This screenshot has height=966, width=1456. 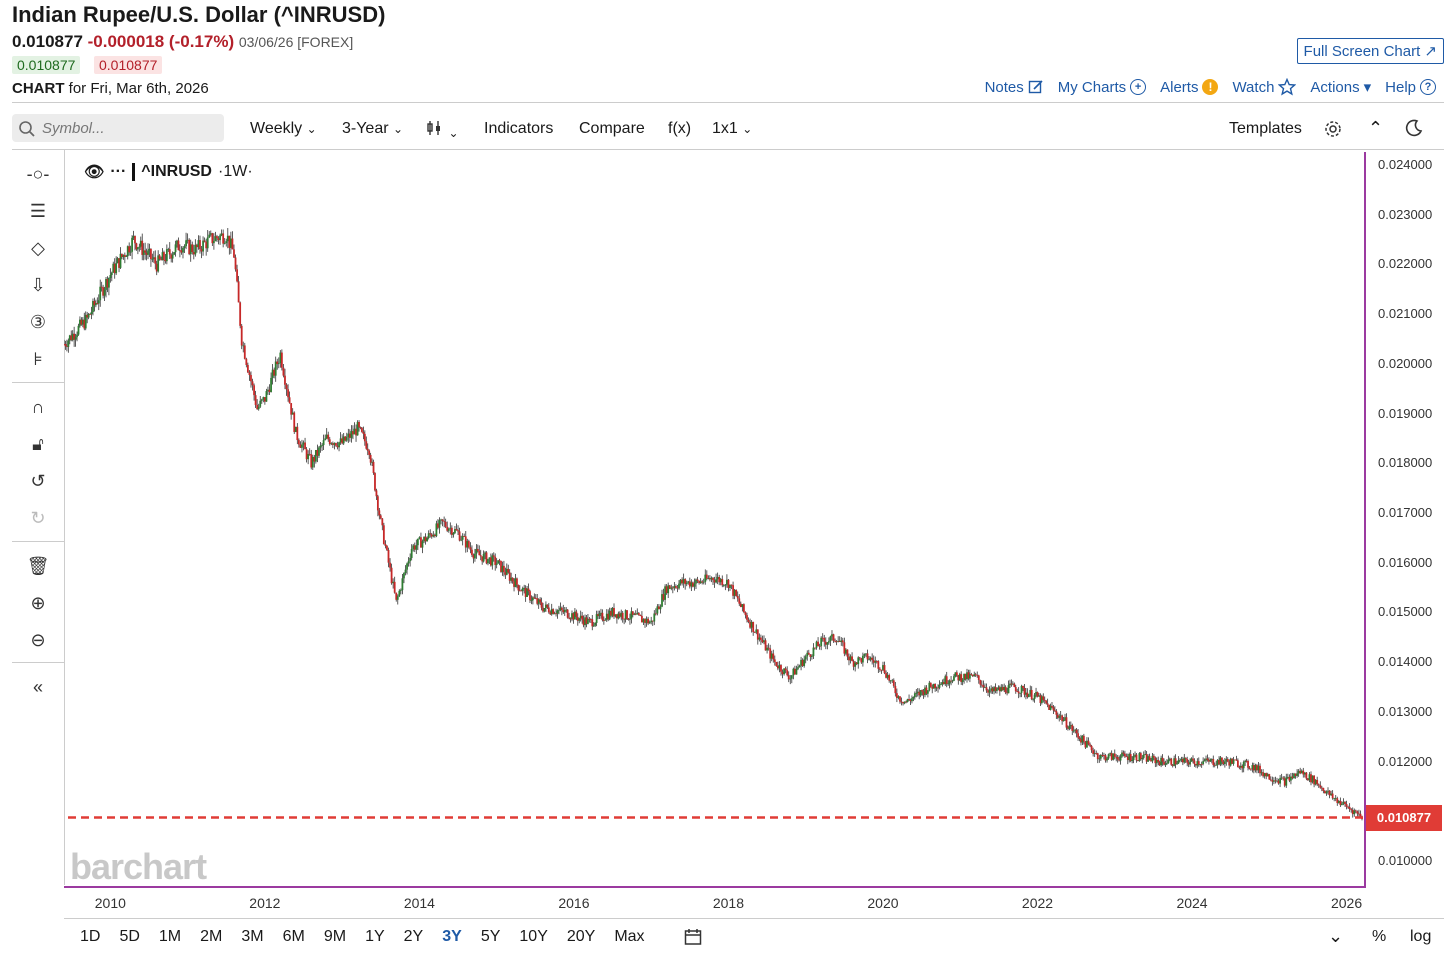 What do you see at coordinates (1102, 87) in the screenshot?
I see `my-charts-link: My Charts +` at bounding box center [1102, 87].